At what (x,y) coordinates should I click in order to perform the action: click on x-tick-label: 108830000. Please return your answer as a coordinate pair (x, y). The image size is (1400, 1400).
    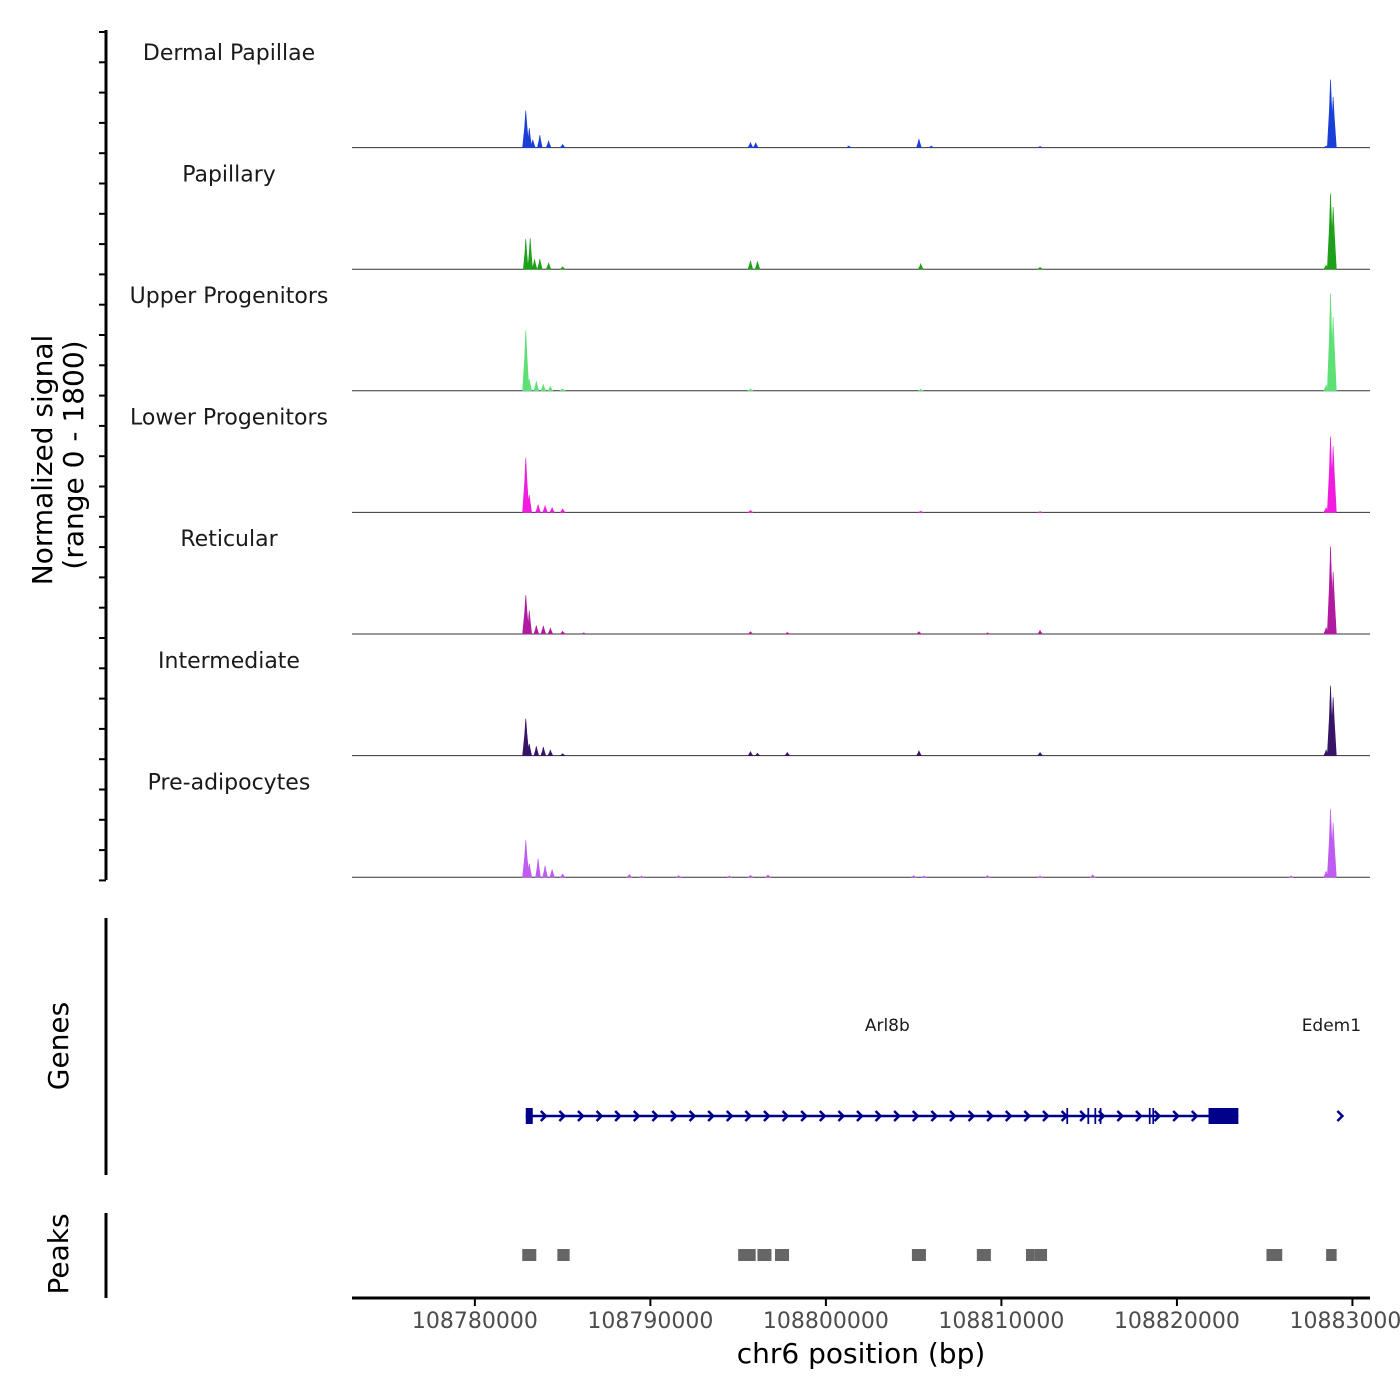
    Looking at the image, I should click on (1344, 1321).